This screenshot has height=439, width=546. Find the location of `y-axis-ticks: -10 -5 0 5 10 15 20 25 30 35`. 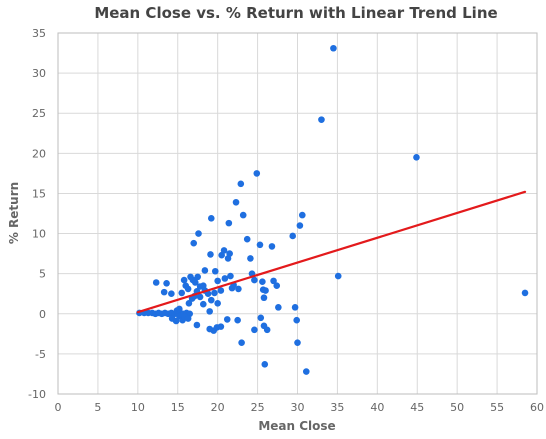

y-axis-ticks: -10 -5 0 5 10 15 20 25 30 35 is located at coordinates (37, 214).